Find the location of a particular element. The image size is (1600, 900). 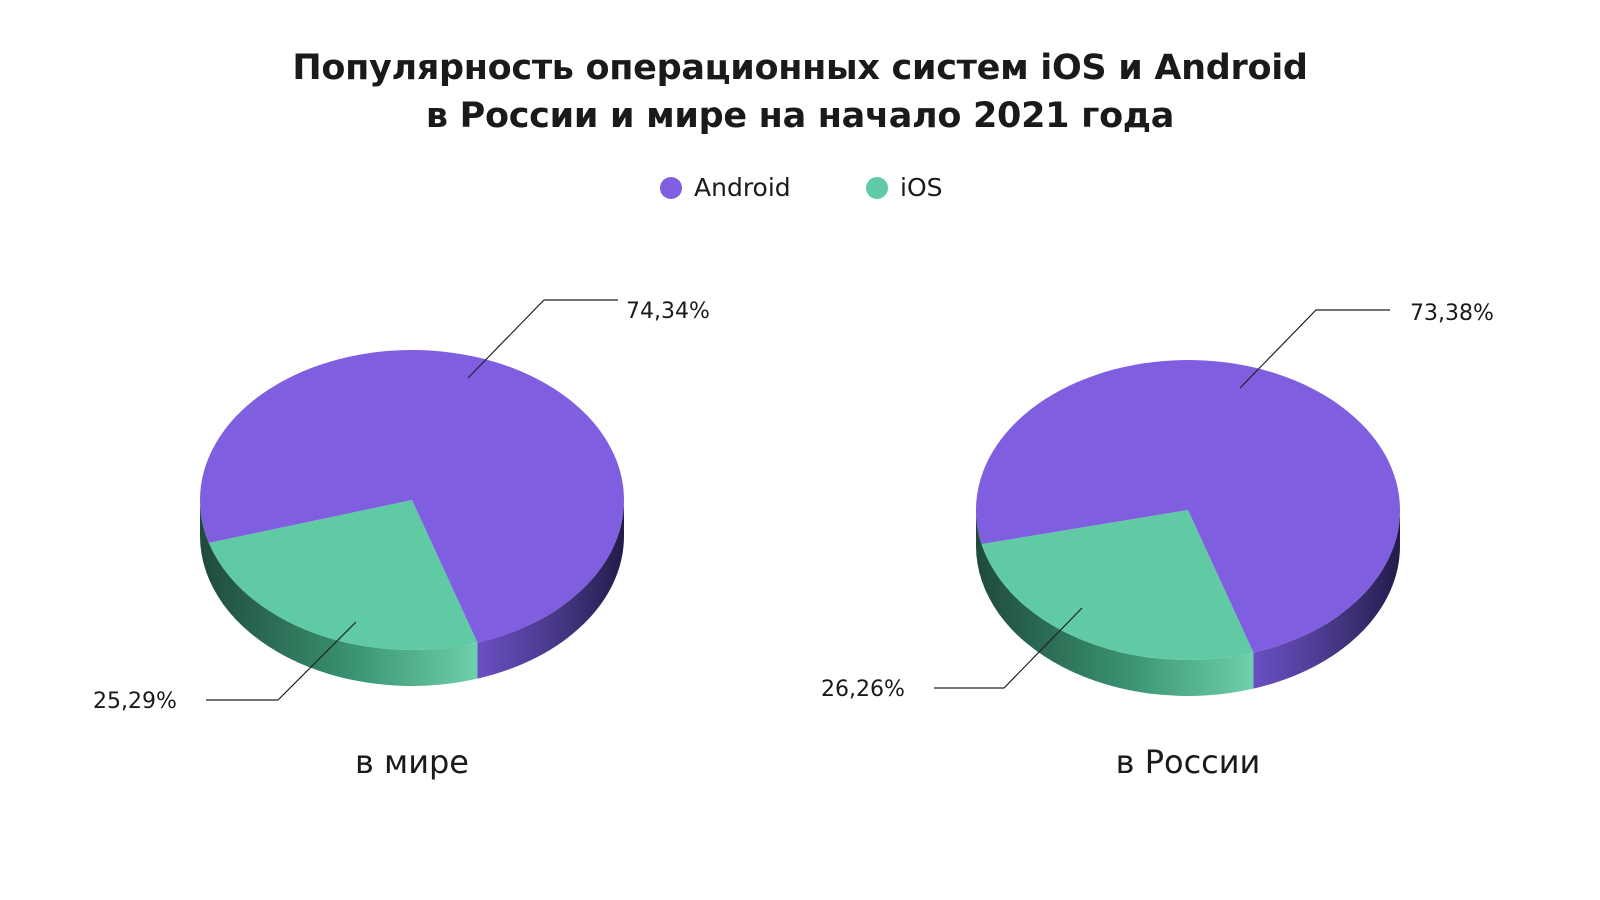

legend-ios-swatch is located at coordinates (877, 187).